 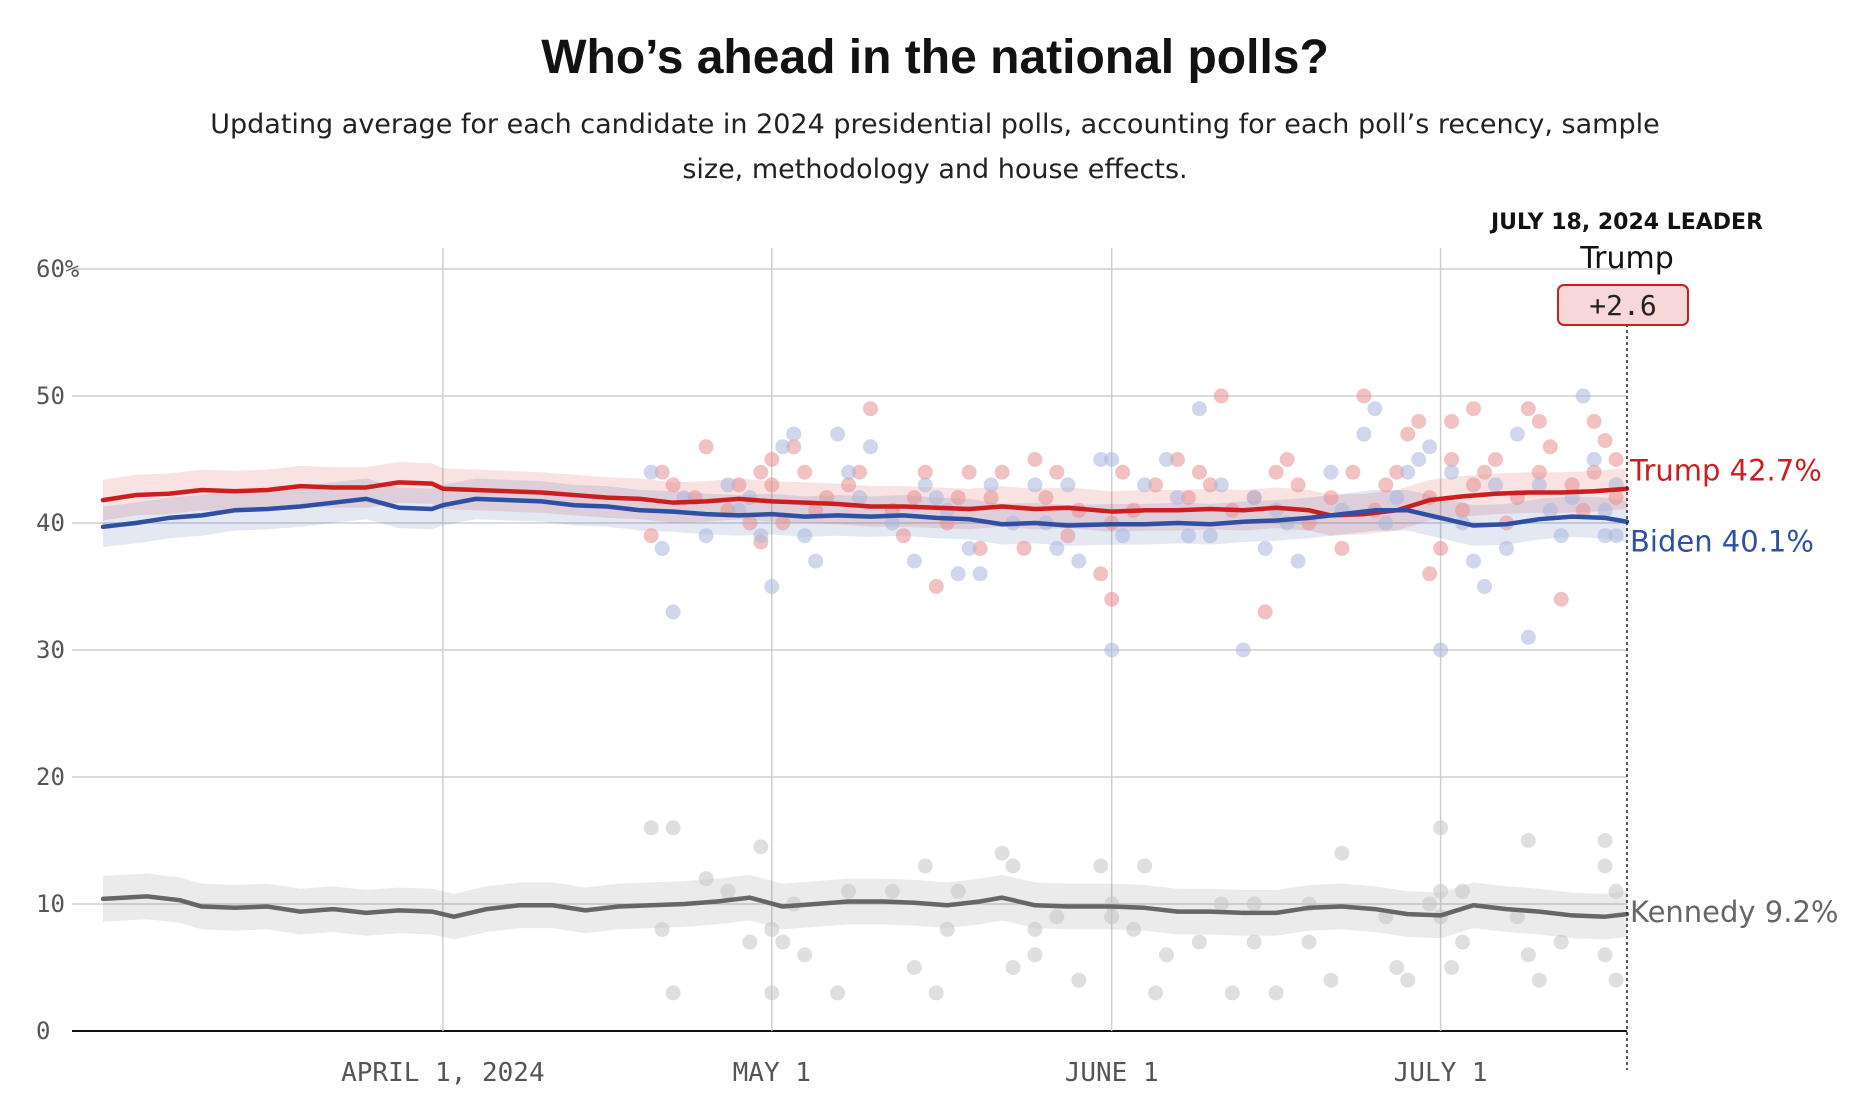 What do you see at coordinates (43, 1031) in the screenshot?
I see `y-tick-label: 0` at bounding box center [43, 1031].